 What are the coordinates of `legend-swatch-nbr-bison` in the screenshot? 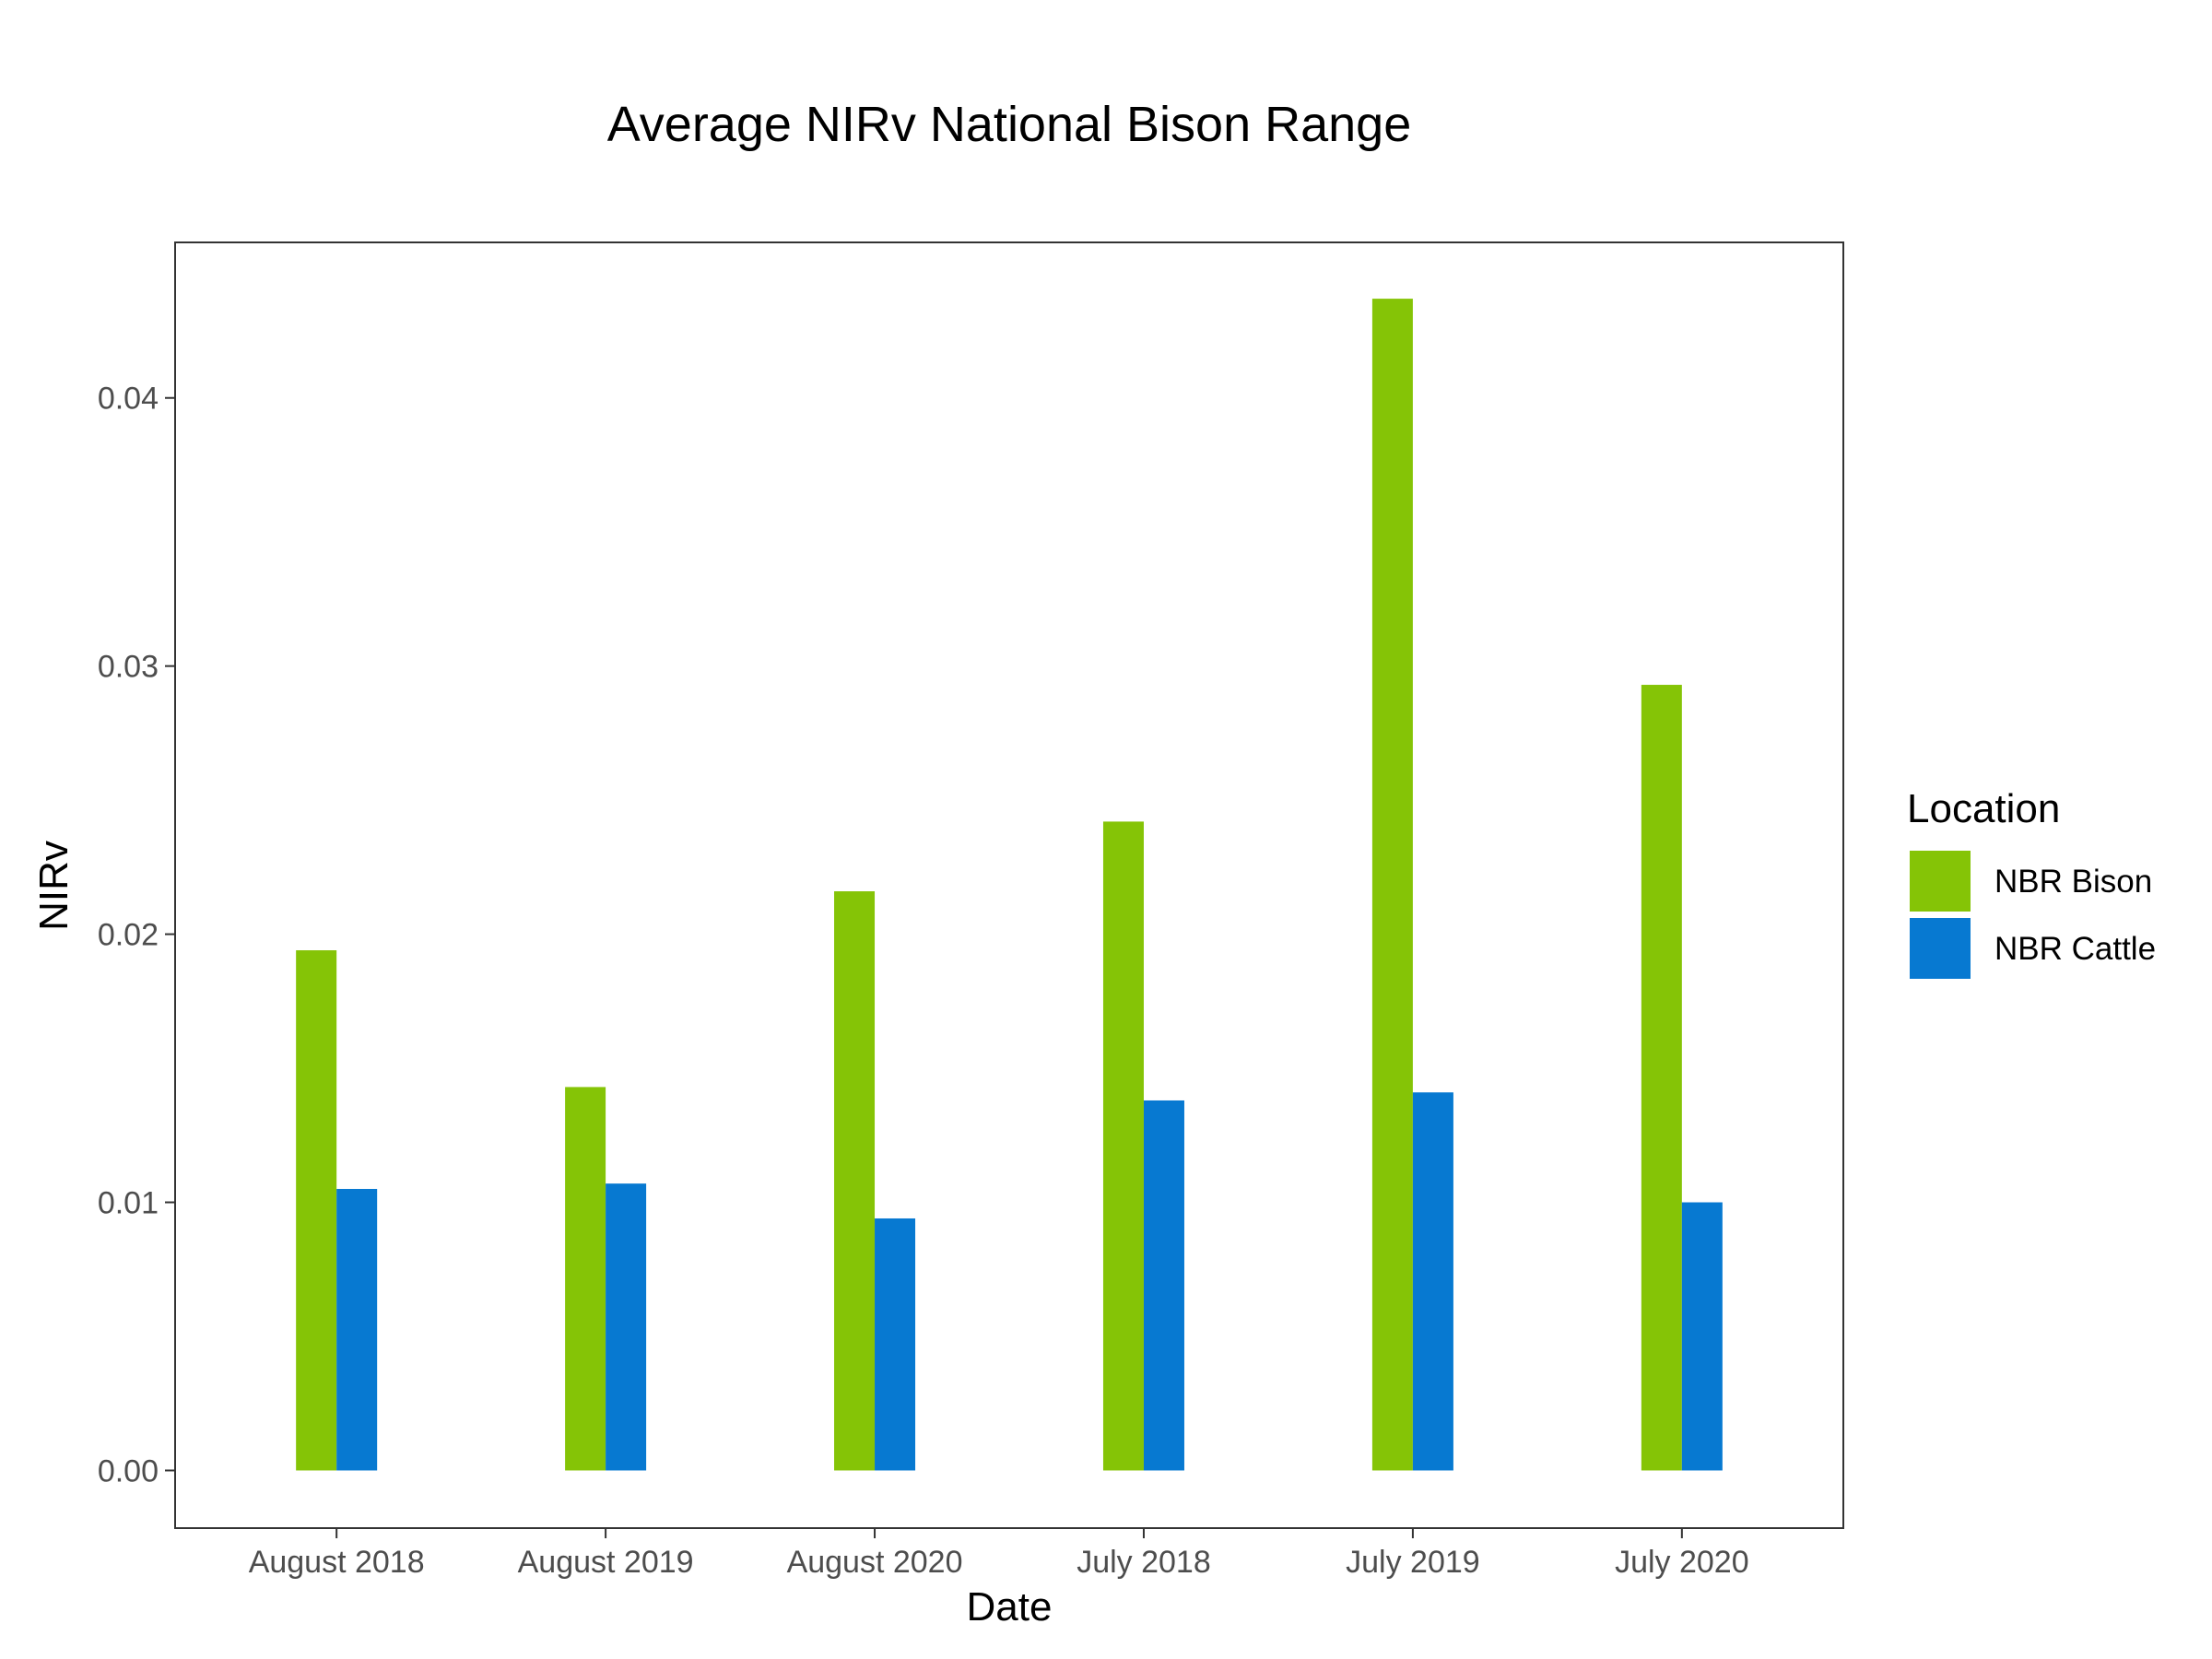 It's located at (1940, 881).